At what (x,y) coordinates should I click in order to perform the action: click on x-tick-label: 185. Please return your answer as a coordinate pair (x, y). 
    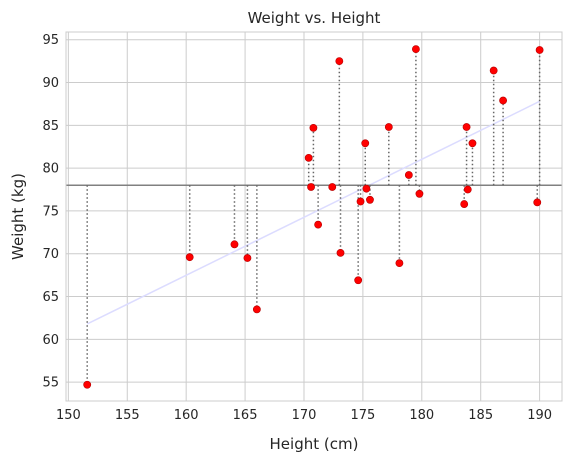
    Looking at the image, I should click on (480, 415).